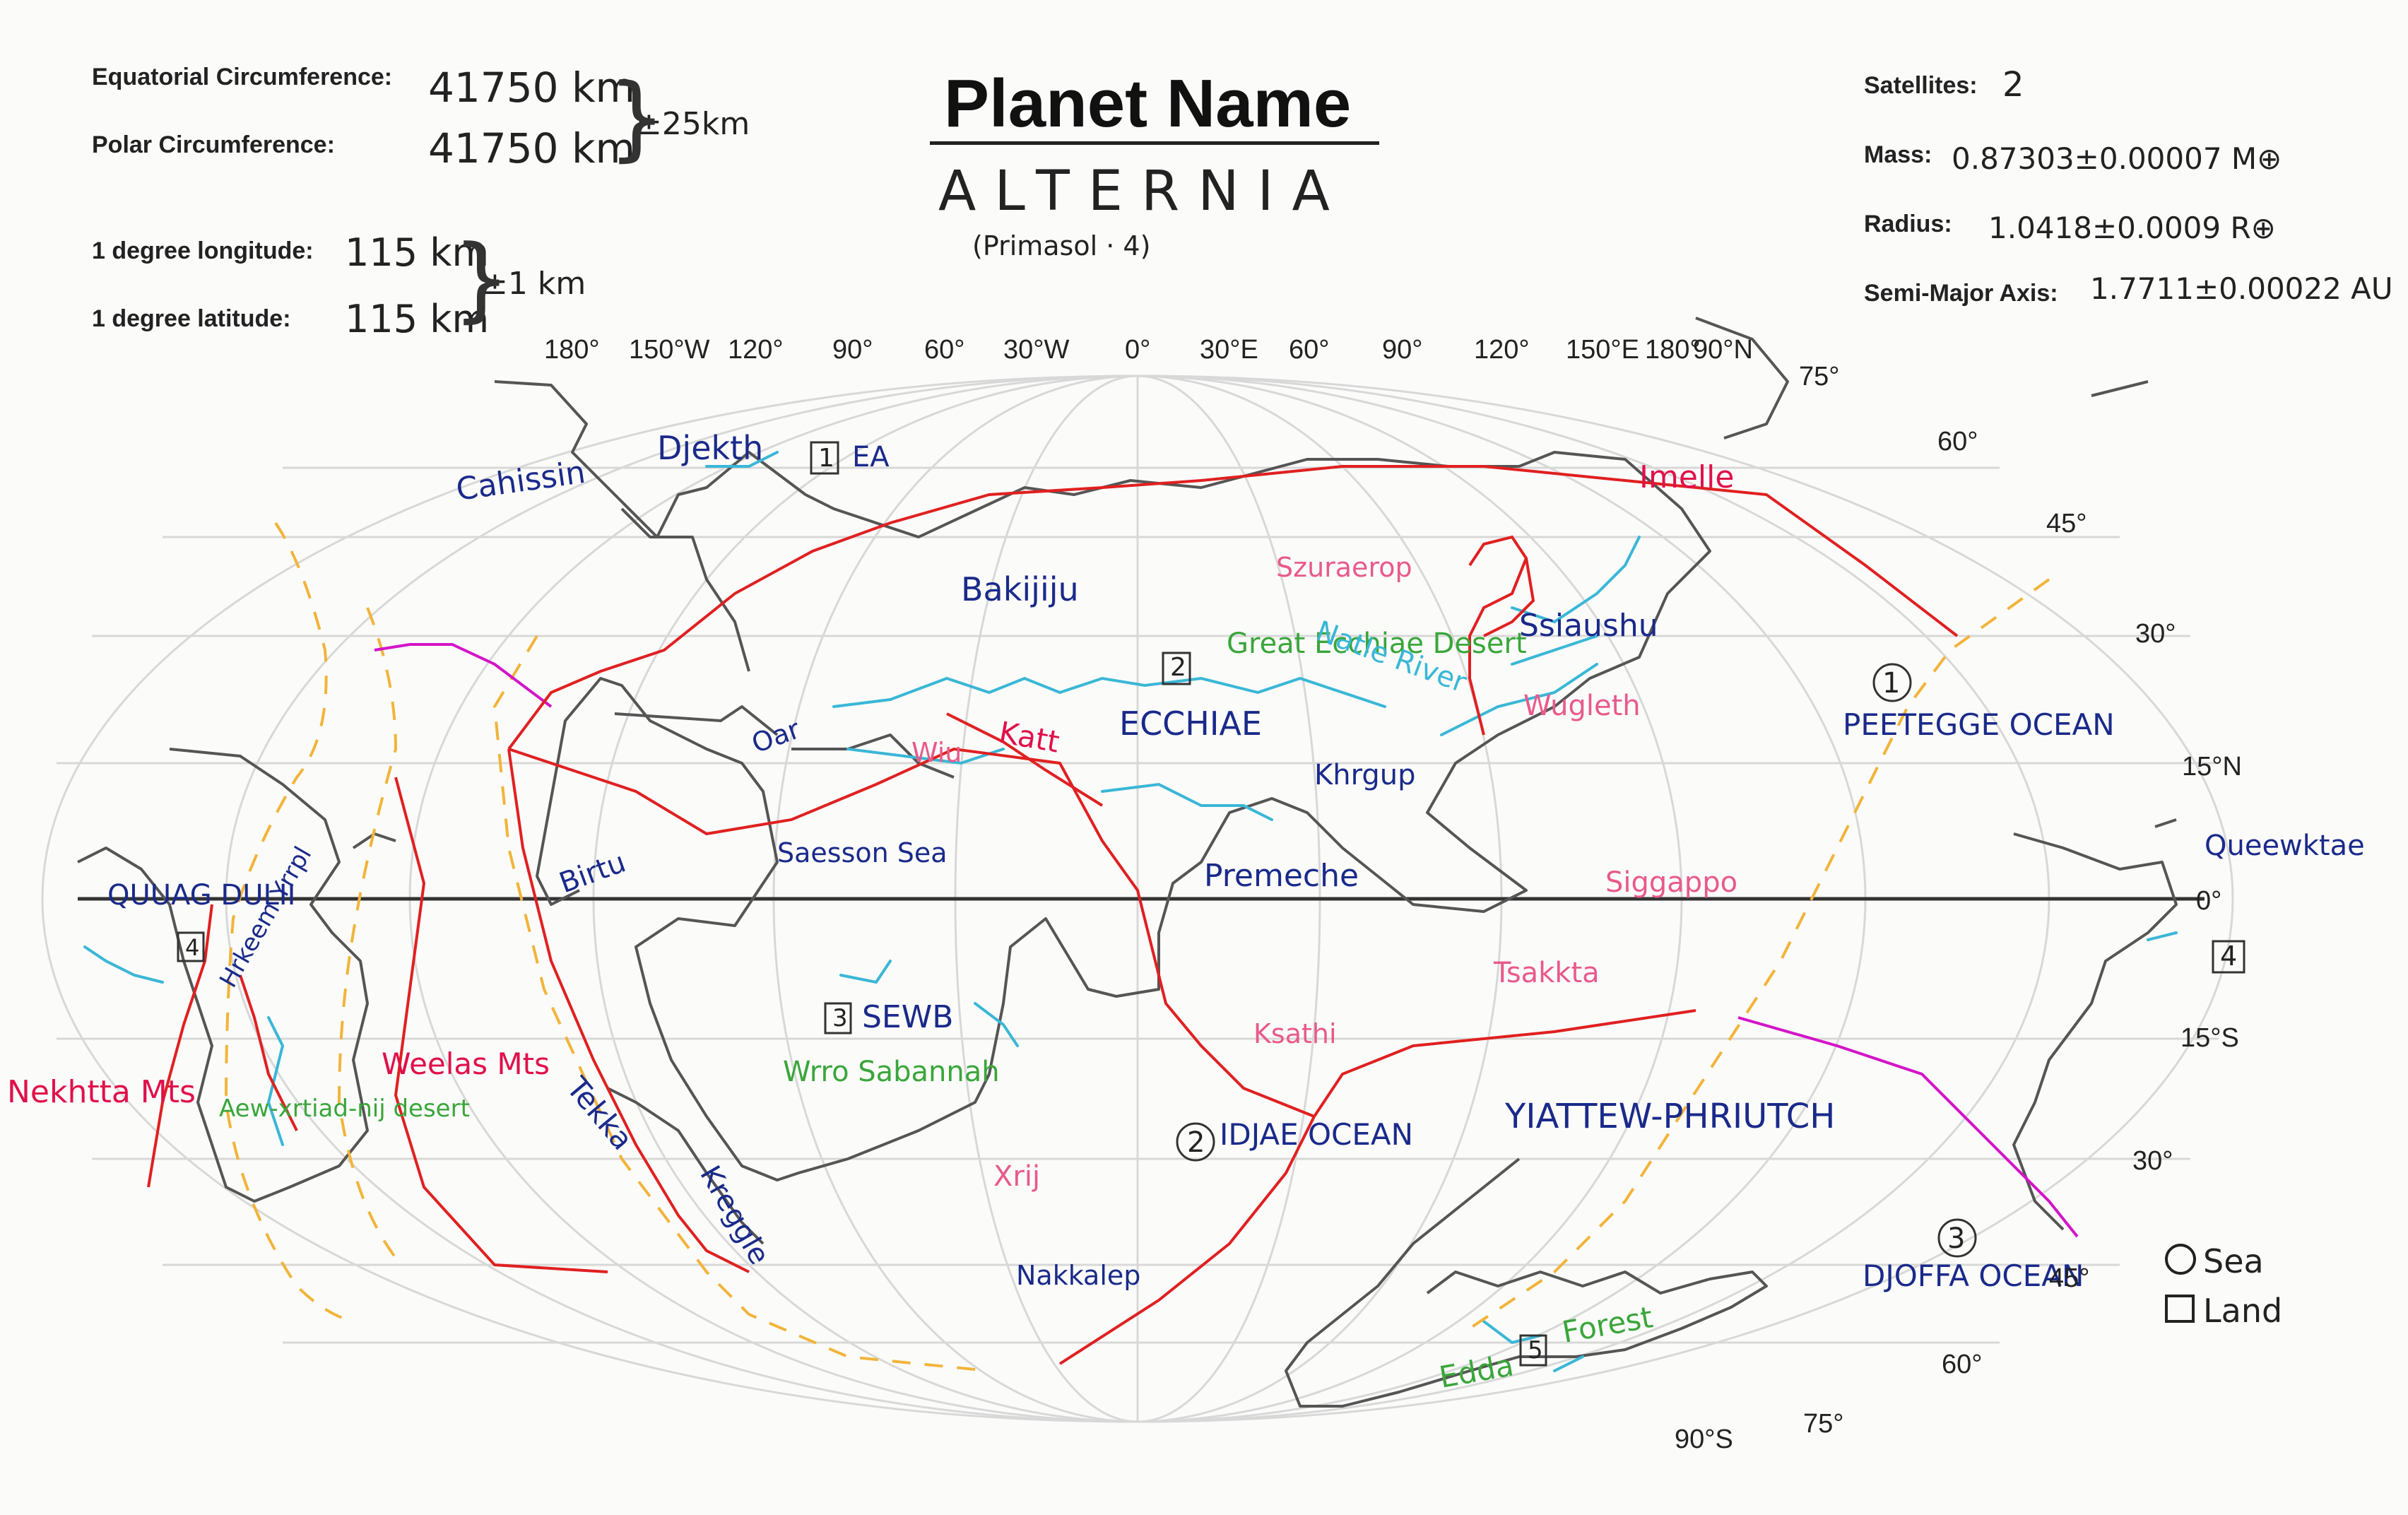  Describe the element at coordinates (1546, 973) in the screenshot. I see `place-label-tsakkta: Tsakkta` at that location.